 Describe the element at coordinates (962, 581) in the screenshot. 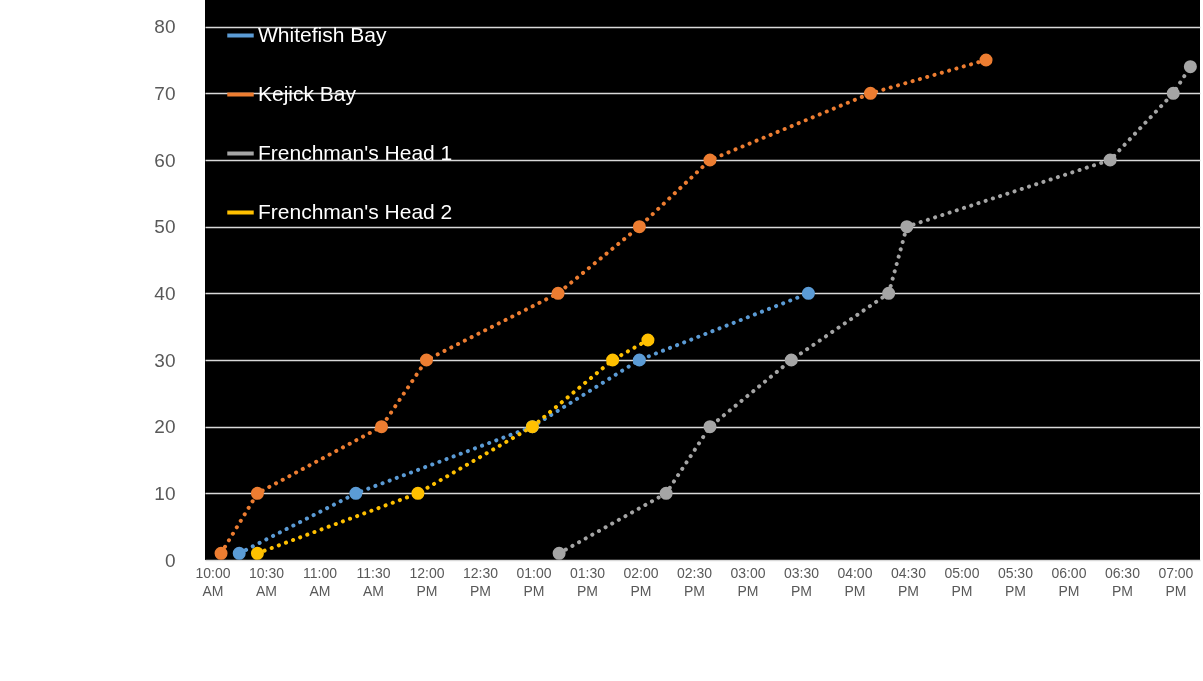

I see `x-tick-label: 05:00 PM` at that location.